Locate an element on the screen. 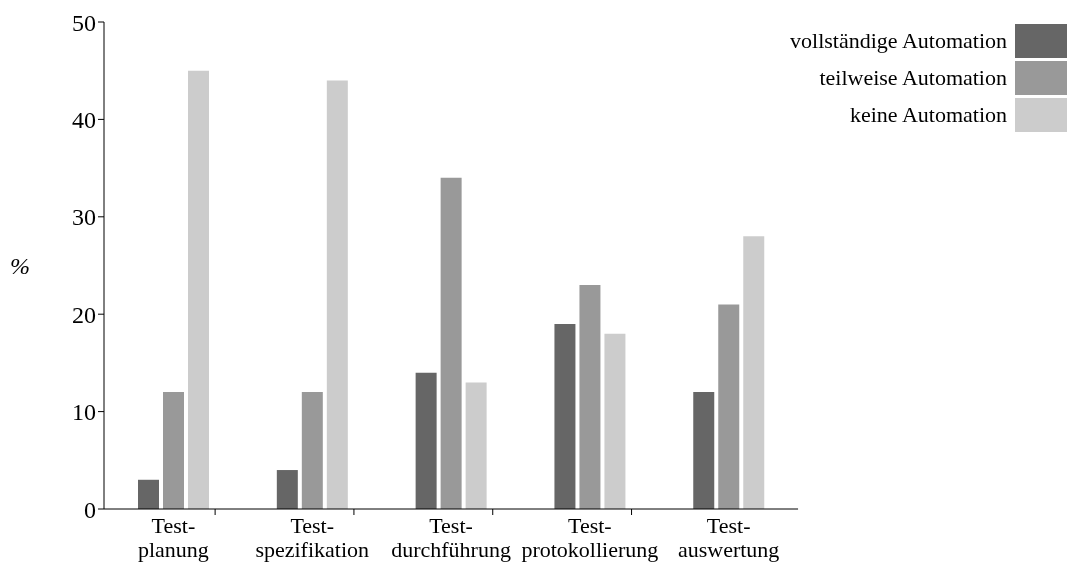 The width and height of the screenshot is (1087, 583). y-tick-label: 30 is located at coordinates (84, 217).